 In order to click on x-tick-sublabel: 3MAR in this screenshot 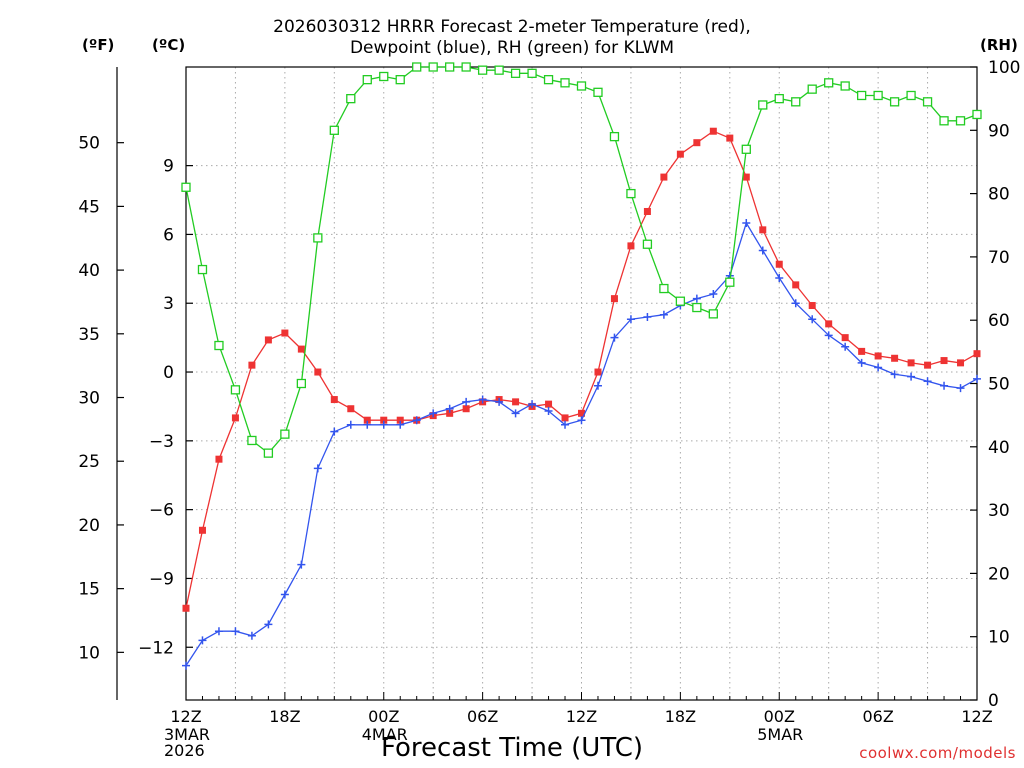, I will do `click(187, 734)`.